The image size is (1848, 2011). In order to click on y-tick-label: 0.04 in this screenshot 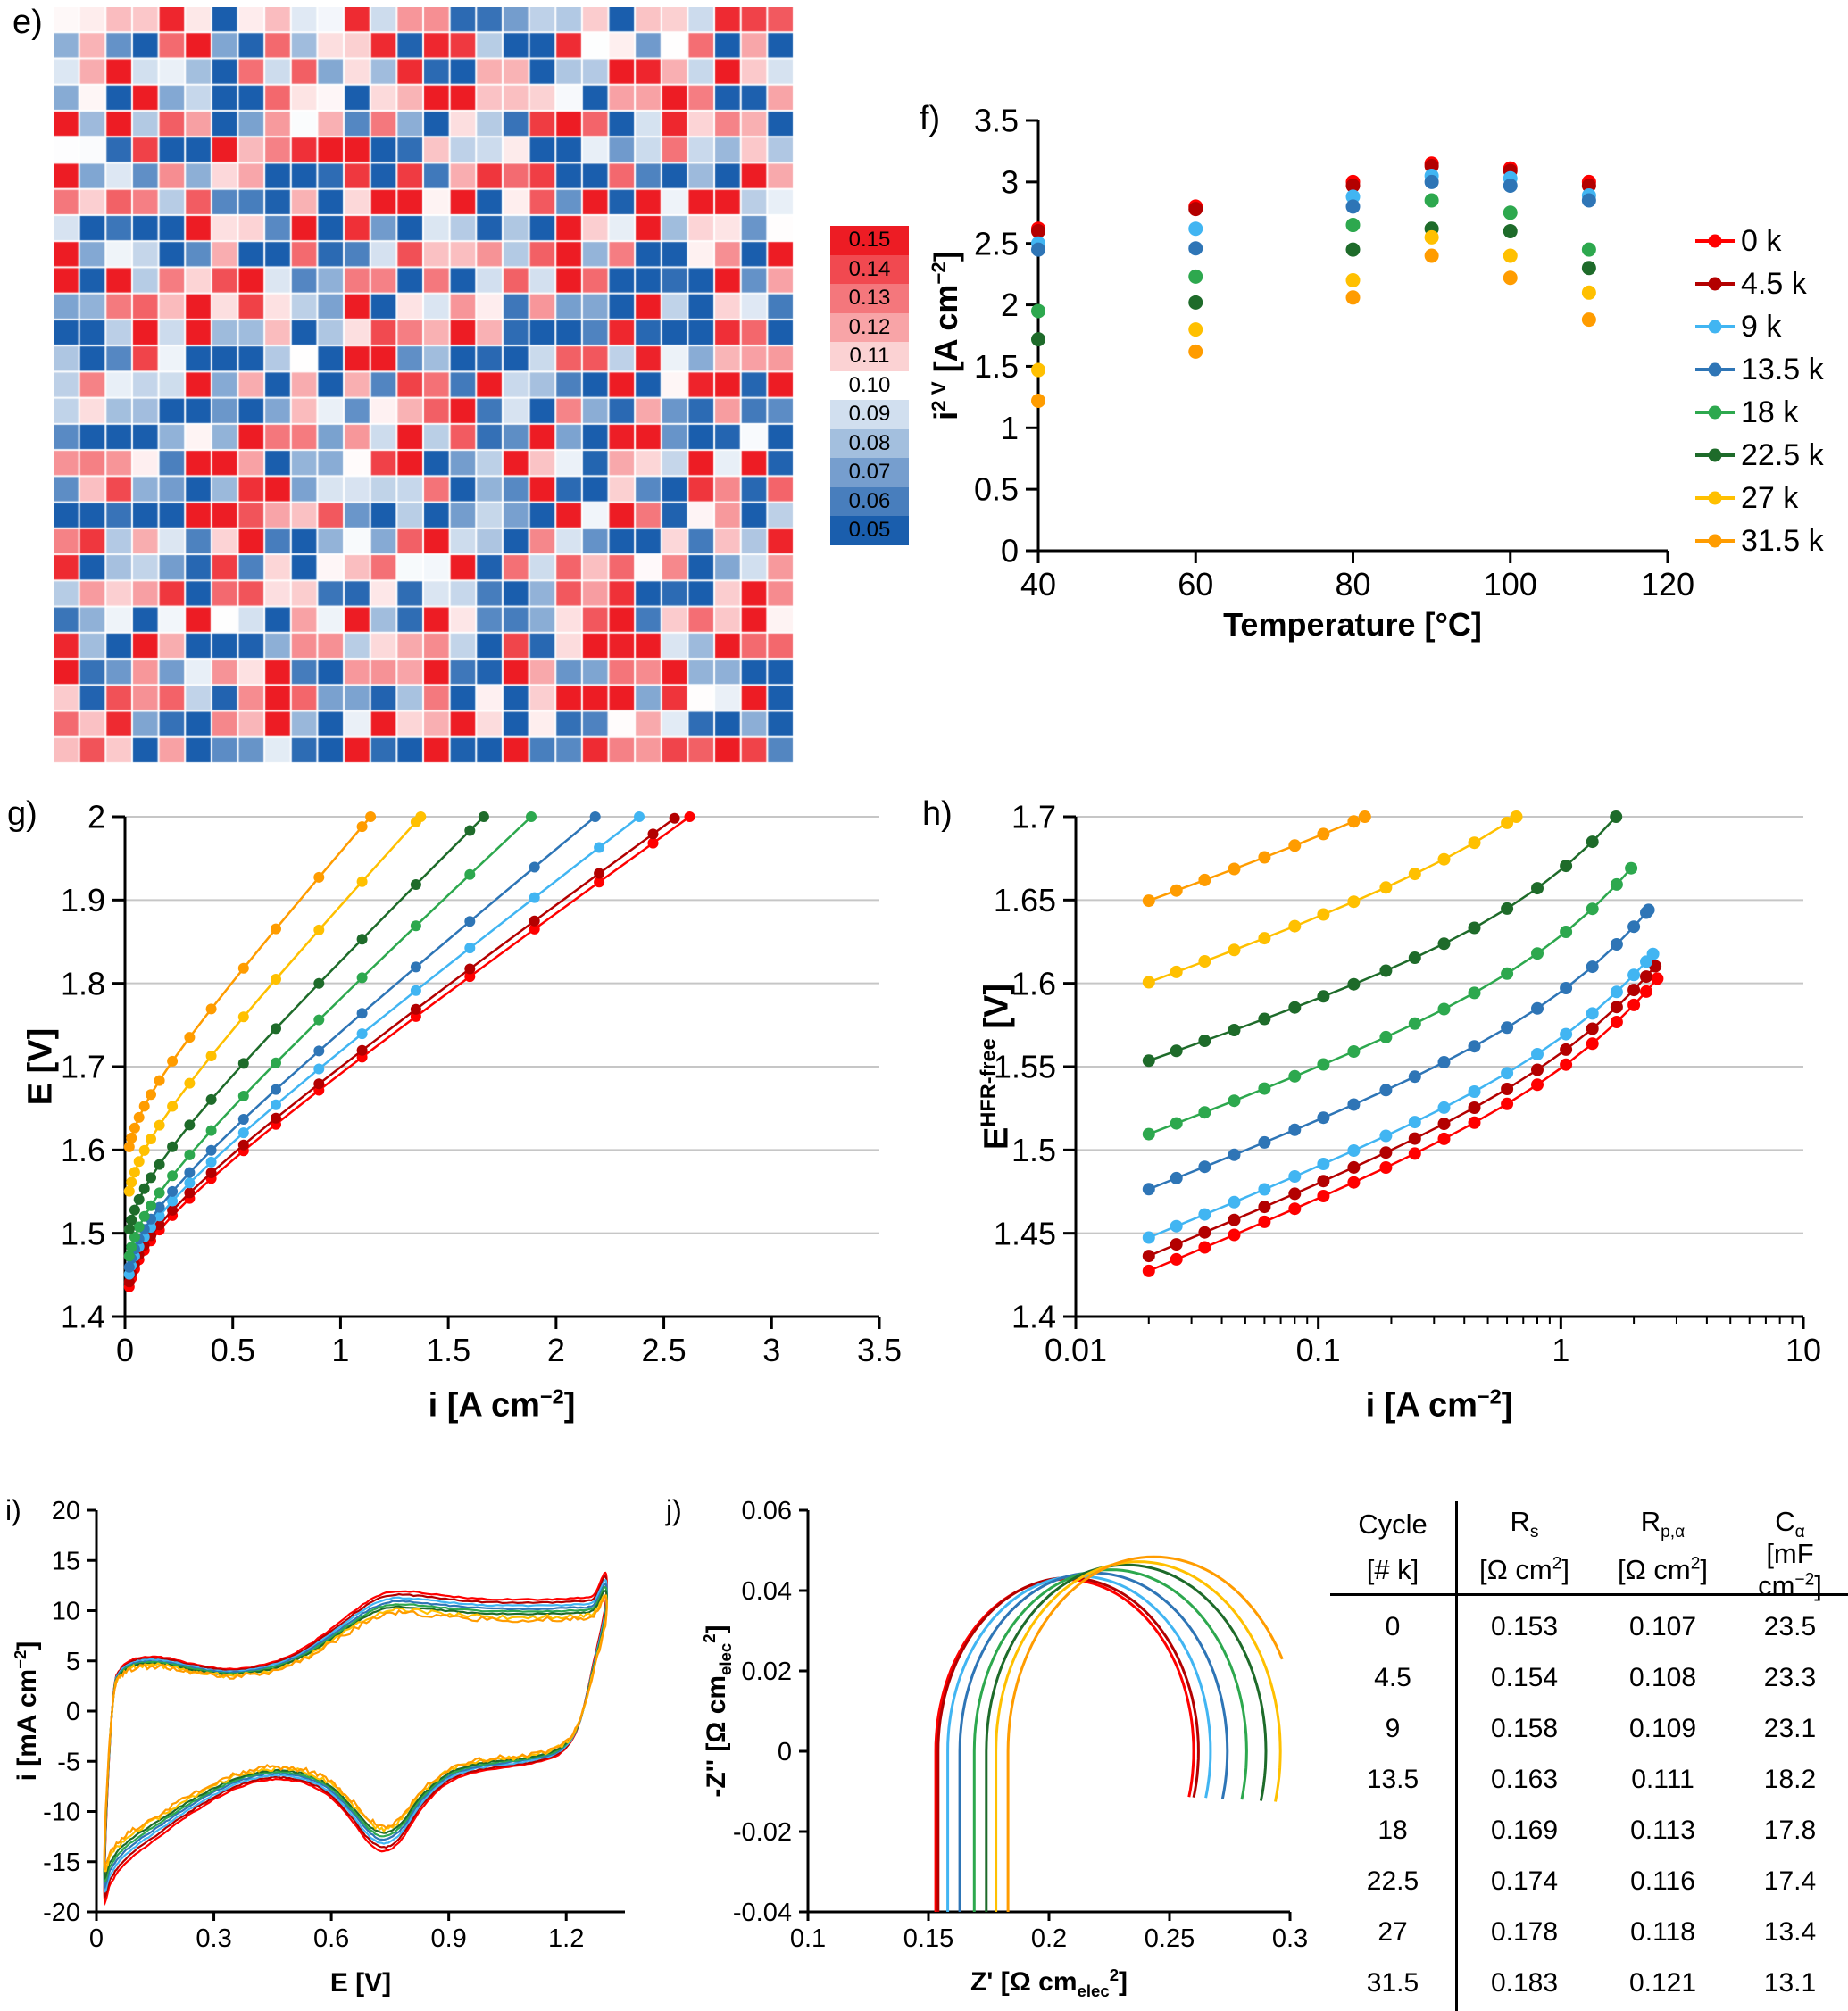, I will do `click(767, 1592)`.